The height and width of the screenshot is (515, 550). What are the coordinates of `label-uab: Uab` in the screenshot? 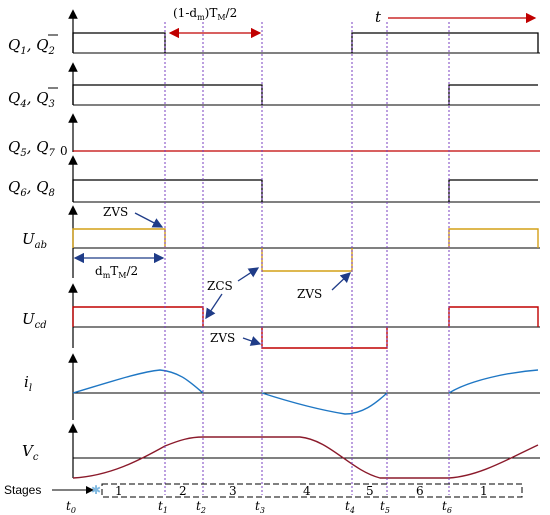 It's located at (34, 240).